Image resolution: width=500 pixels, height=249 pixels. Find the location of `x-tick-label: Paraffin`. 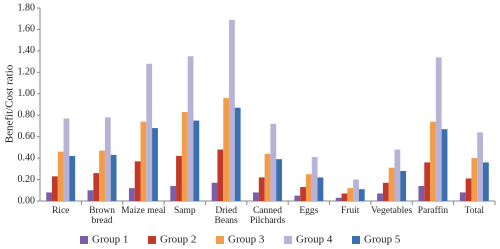

x-tick-label: Paraffin is located at coordinates (433, 211).